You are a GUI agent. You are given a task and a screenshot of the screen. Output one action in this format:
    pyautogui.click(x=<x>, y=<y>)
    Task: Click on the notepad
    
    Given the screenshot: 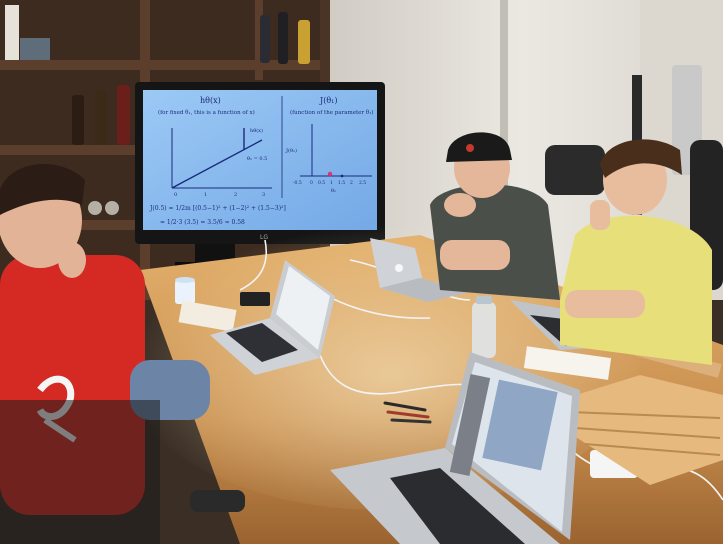 What is the action you would take?
    pyautogui.click(x=207, y=316)
    